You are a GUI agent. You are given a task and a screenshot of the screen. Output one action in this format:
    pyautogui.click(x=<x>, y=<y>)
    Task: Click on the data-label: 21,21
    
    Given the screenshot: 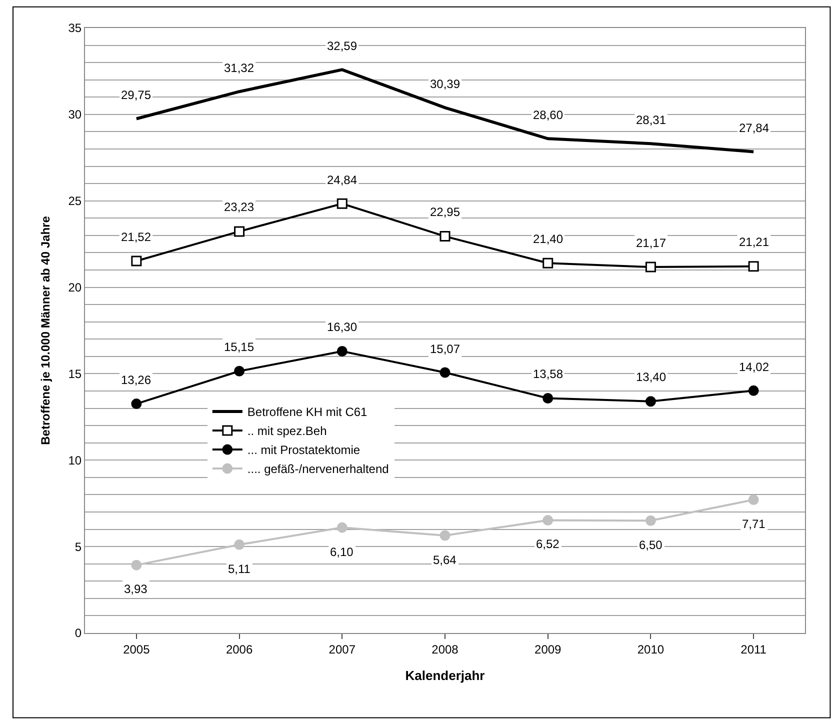 What is the action you would take?
    pyautogui.click(x=754, y=242)
    